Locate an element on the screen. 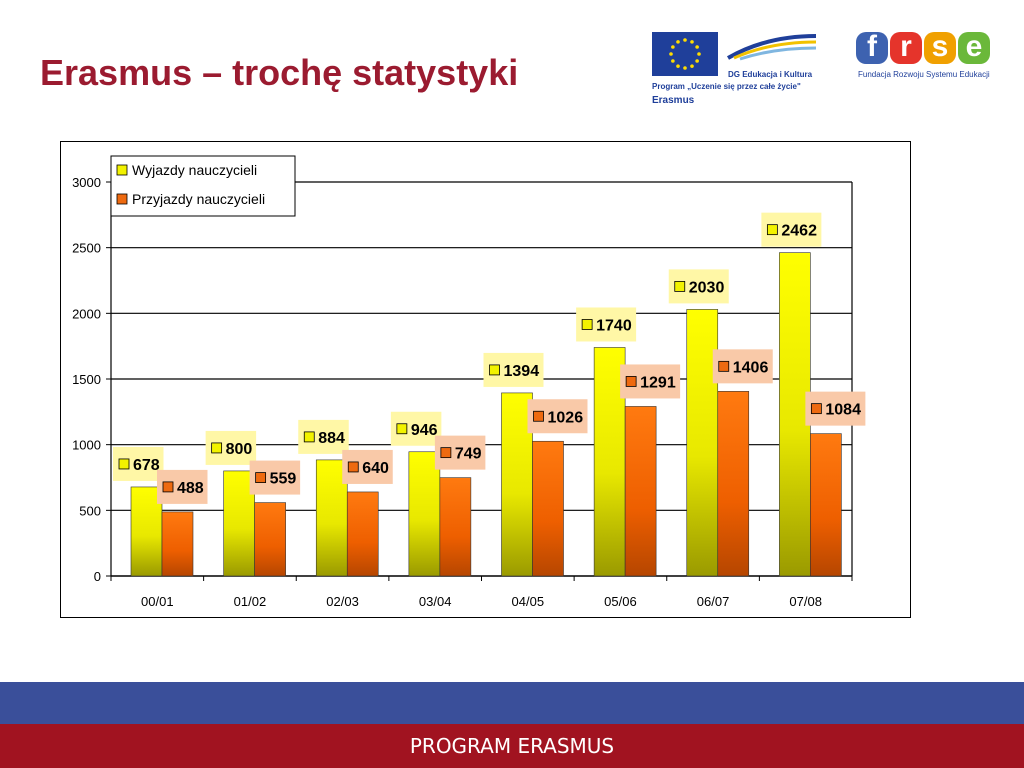 The width and height of the screenshot is (1024, 768). y-tick-label: 1500 is located at coordinates (86, 379).